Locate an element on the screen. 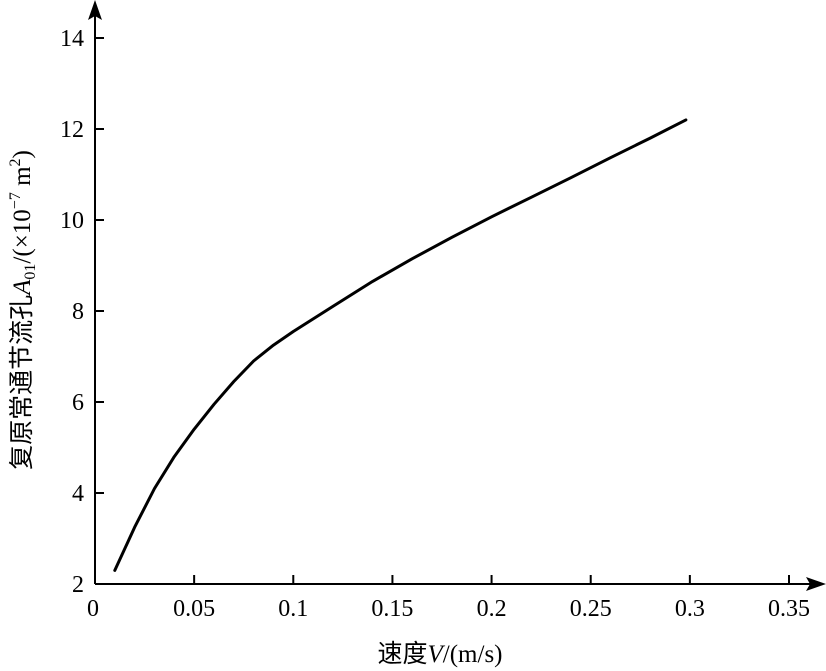  x-tick-label: 0.2 is located at coordinates (492, 609).